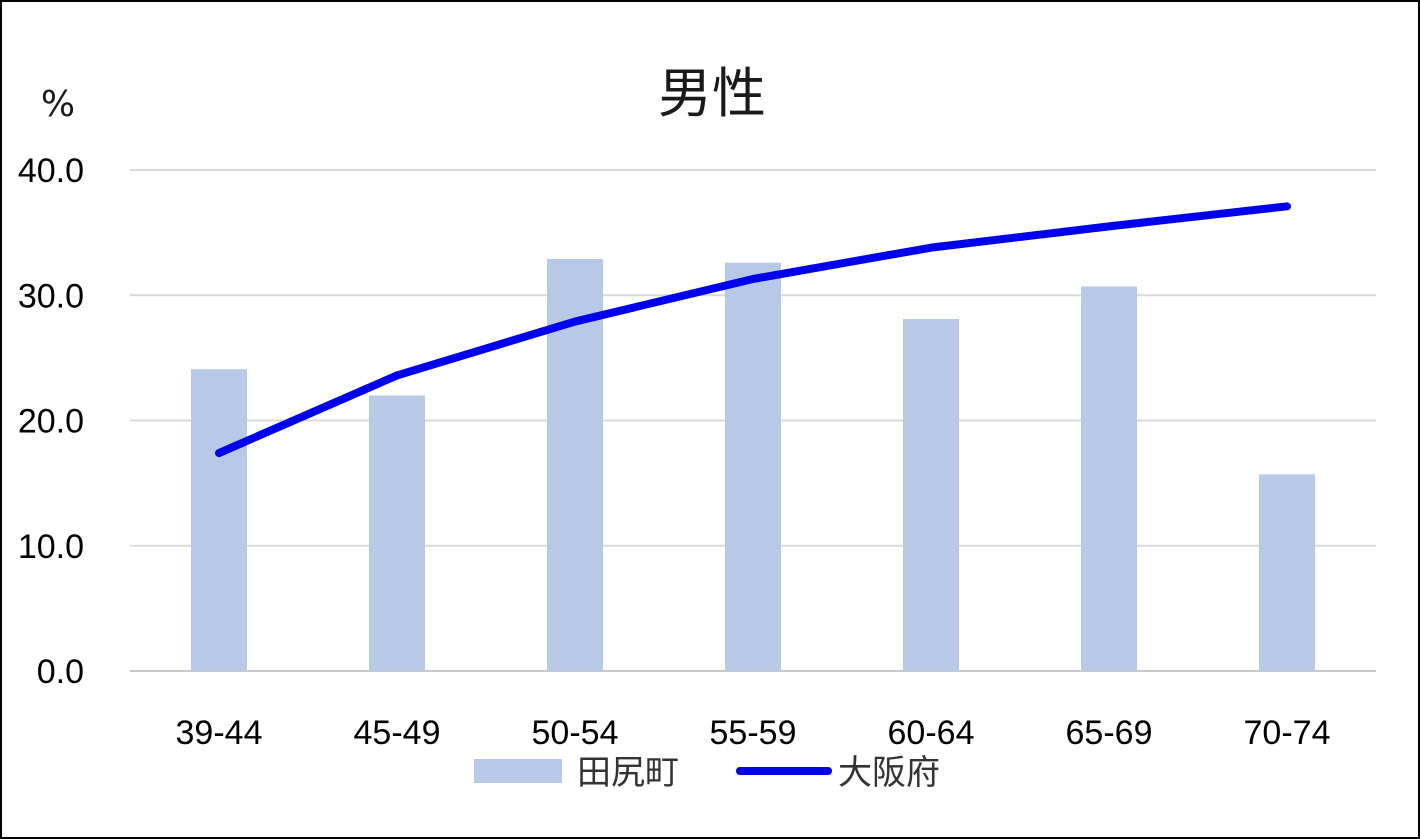 This screenshot has height=839, width=1420. Describe the element at coordinates (712, 93) in the screenshot. I see `chart-title: 男性` at that location.